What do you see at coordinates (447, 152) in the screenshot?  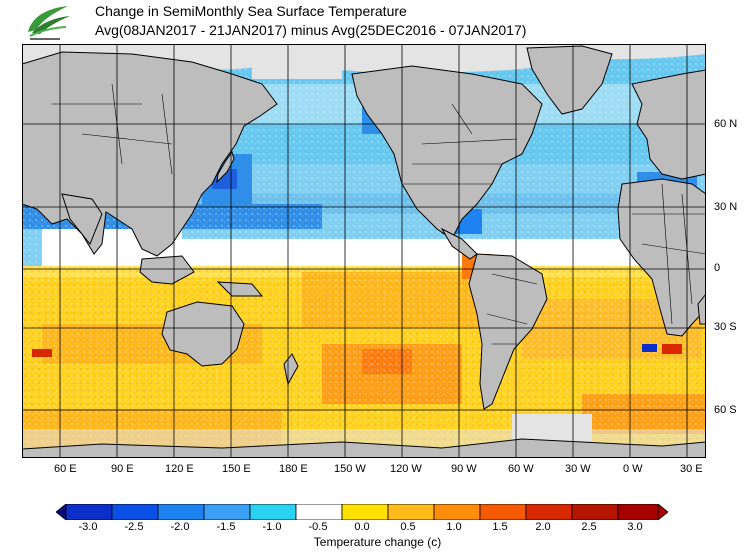 I see `land-north-america` at bounding box center [447, 152].